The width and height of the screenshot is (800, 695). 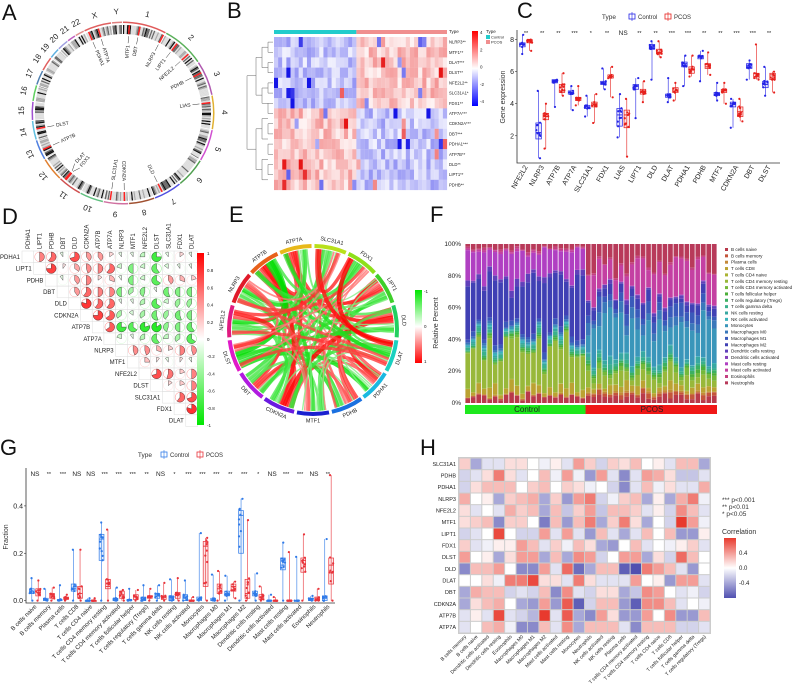 I want to click on diagonal-cell, so click(x=51, y=280).